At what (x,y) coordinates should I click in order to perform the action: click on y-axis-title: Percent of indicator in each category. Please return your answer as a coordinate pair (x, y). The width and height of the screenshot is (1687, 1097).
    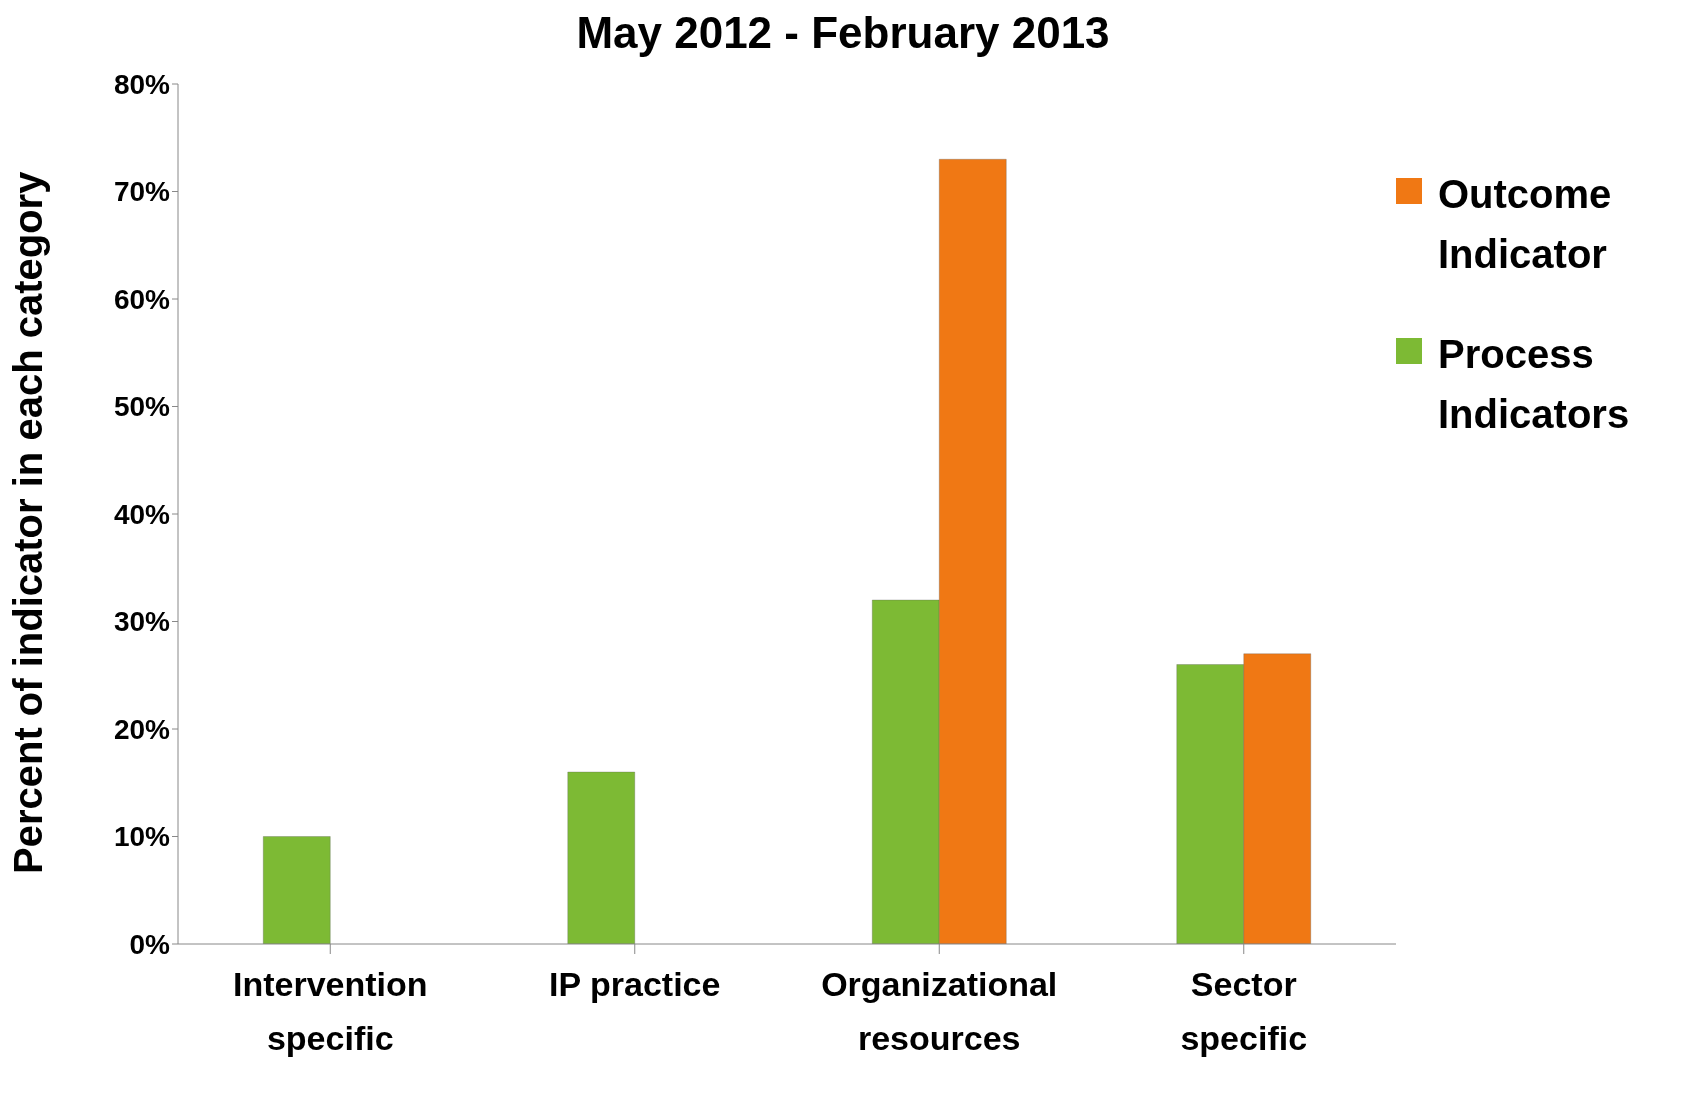
    Looking at the image, I should click on (28, 522).